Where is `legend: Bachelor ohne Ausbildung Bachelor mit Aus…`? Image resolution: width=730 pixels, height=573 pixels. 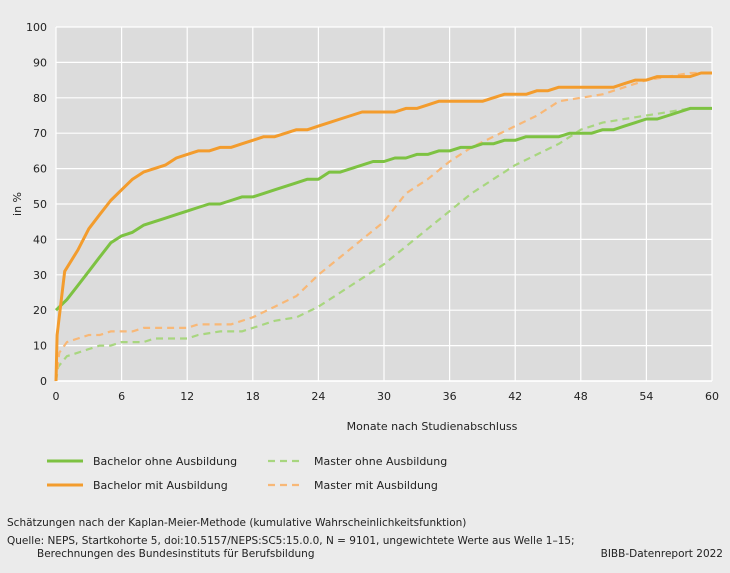 legend: Bachelor ohne Ausbildung Bachelor mit Aus… is located at coordinates (247, 473).